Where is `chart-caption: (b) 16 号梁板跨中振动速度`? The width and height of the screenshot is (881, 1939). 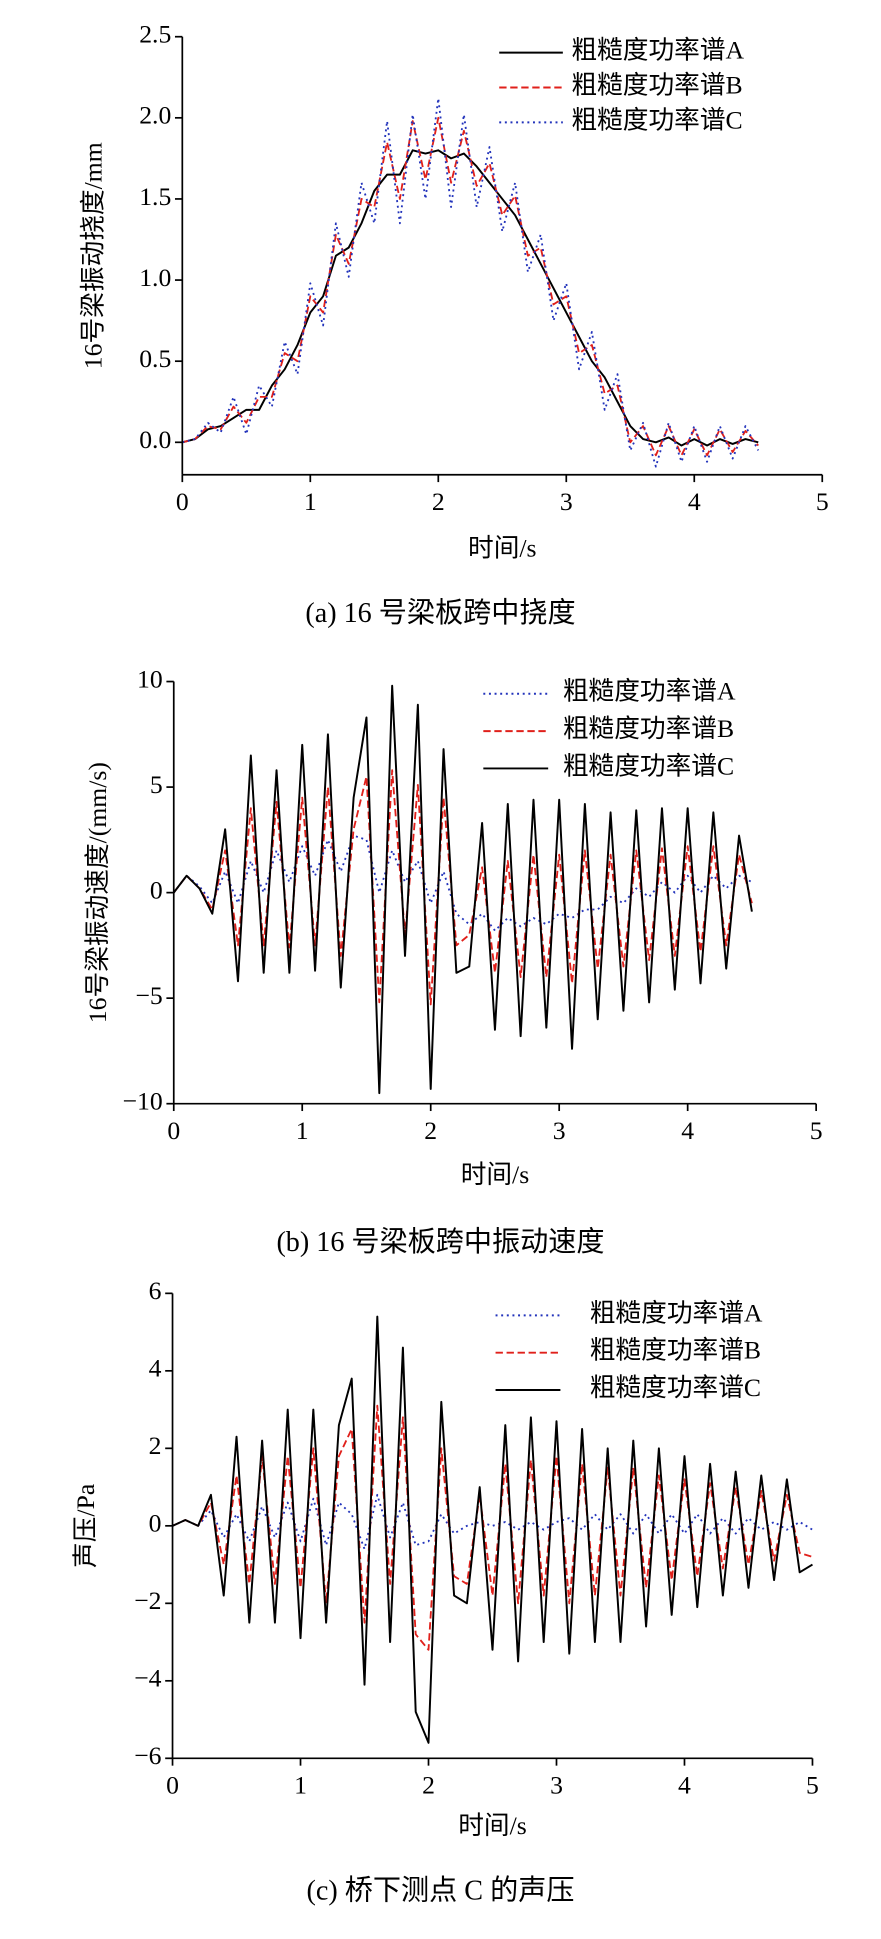
chart-caption: (b) 16 号梁板跨中振动速度 is located at coordinates (440, 1242).